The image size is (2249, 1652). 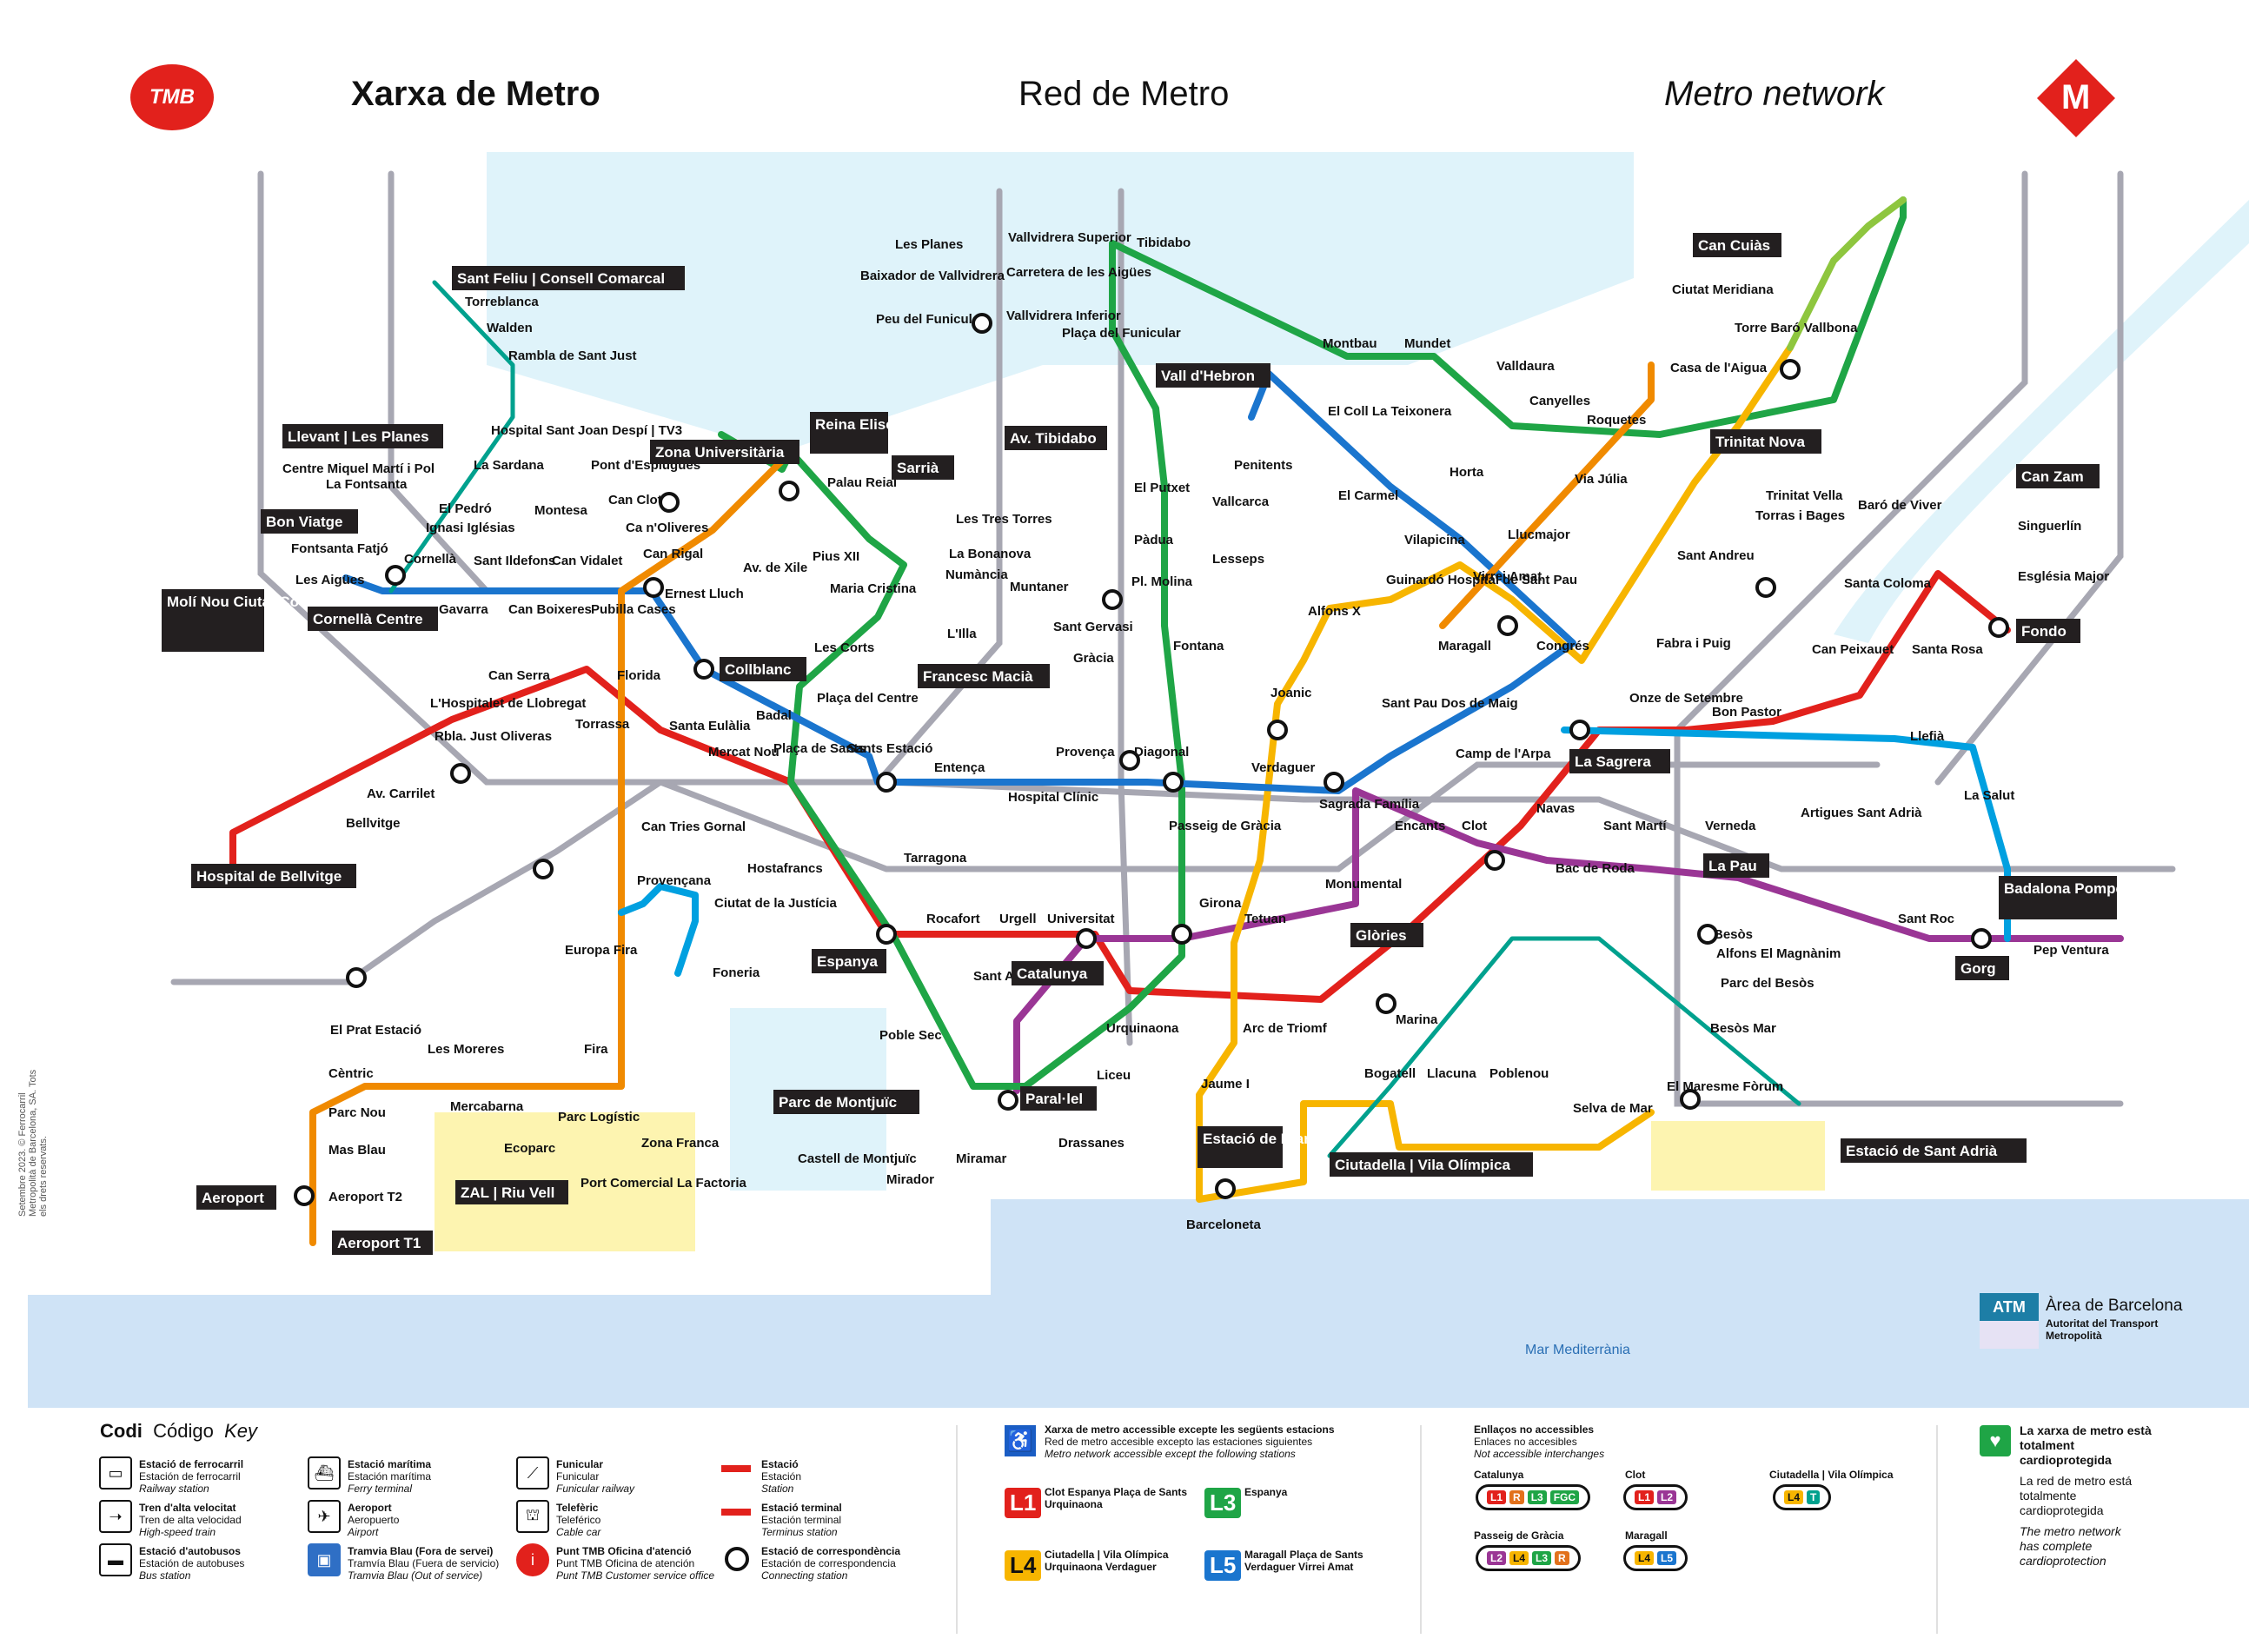 I want to click on station-label: Can Clota, so click(x=639, y=500).